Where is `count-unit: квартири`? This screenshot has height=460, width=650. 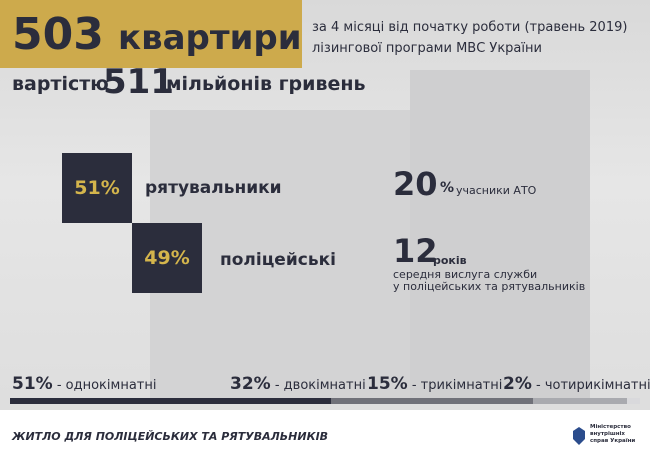
count-unit: квартири is located at coordinates (210, 38).